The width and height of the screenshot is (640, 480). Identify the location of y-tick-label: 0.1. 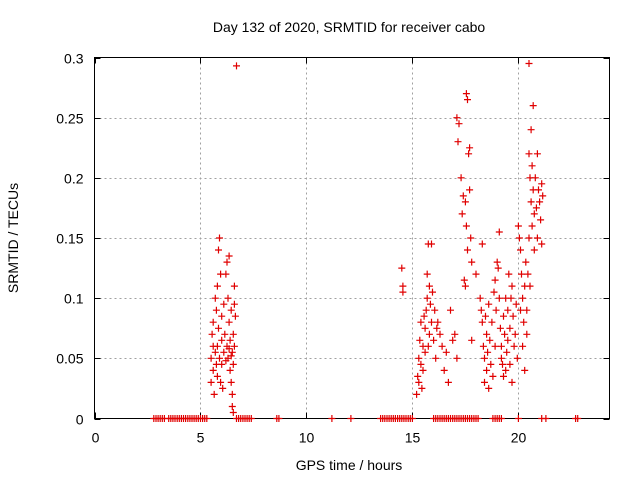
(74, 299).